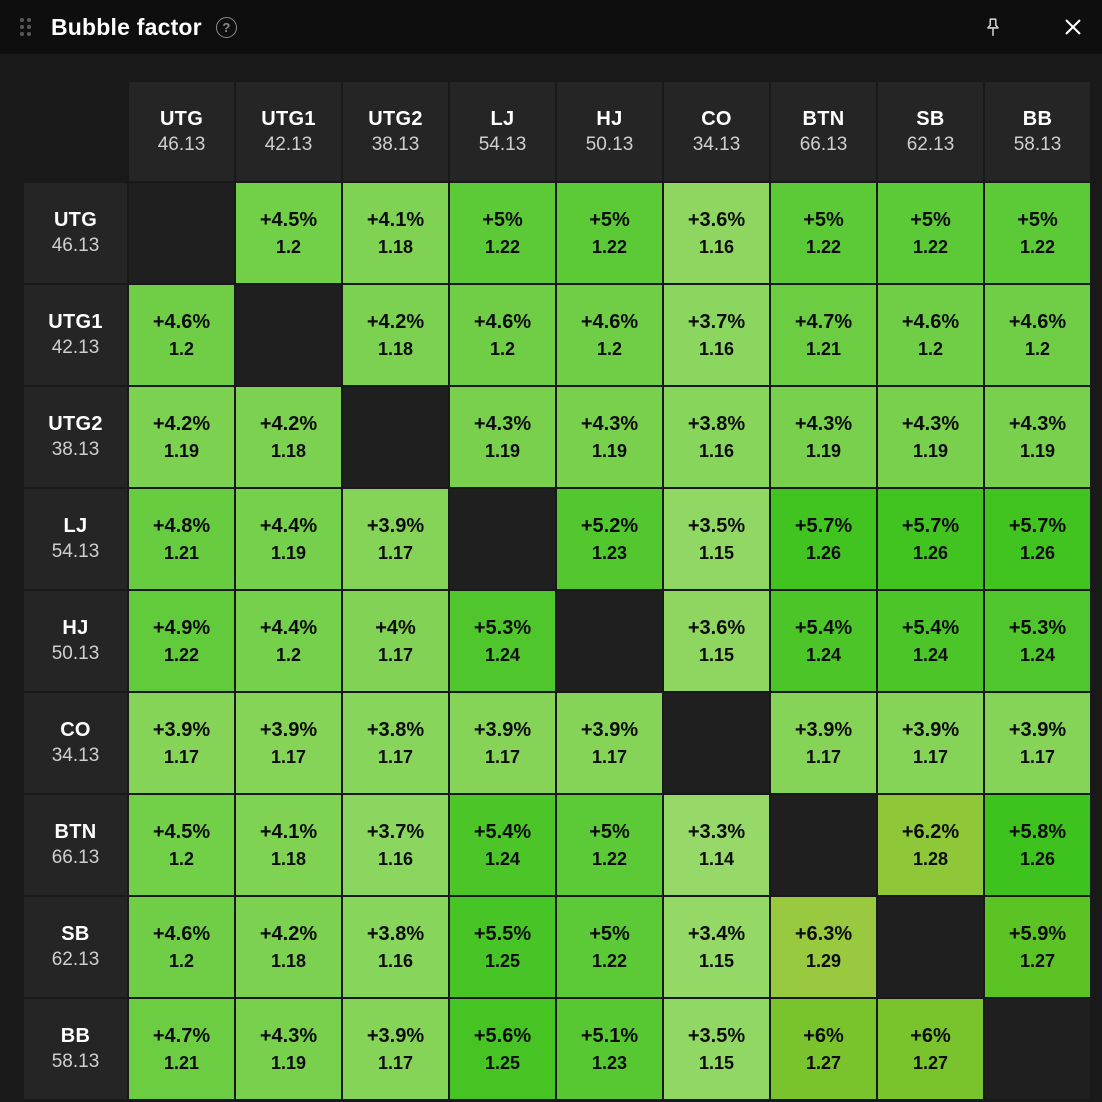  What do you see at coordinates (609, 335) in the screenshot?
I see `matrix-cell-UTG1-HJ: +4.6% 1.2` at bounding box center [609, 335].